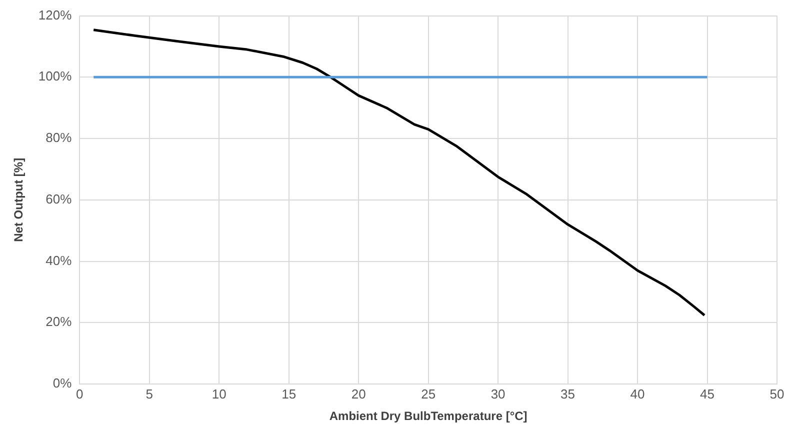 The height and width of the screenshot is (434, 791). Describe the element at coordinates (59, 322) in the screenshot. I see `y-tick-label: 20%` at that location.